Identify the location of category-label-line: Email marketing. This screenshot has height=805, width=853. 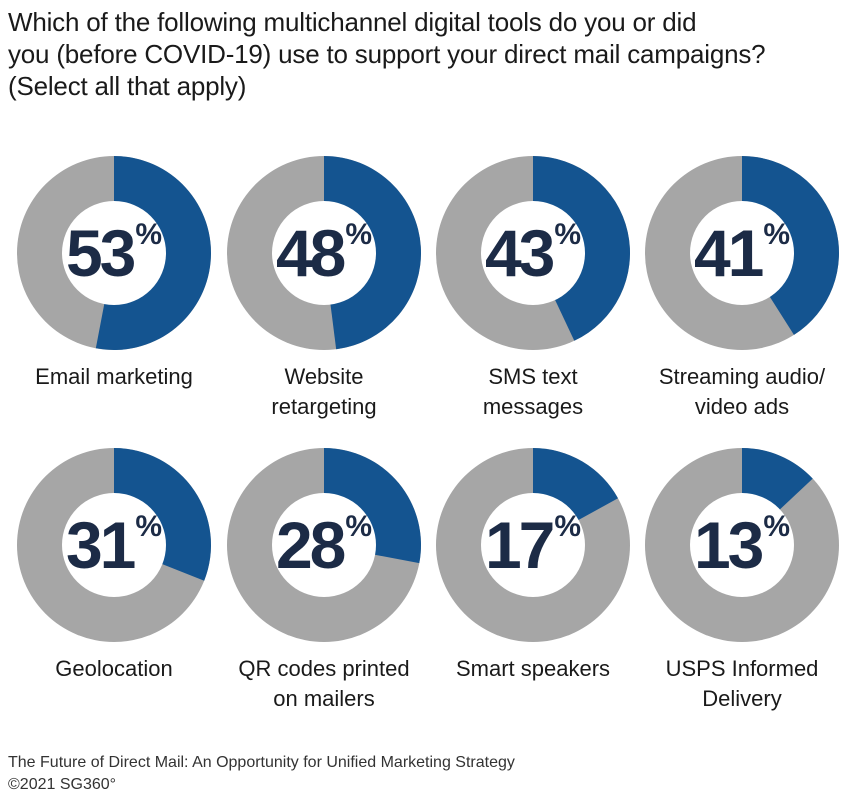
(114, 376).